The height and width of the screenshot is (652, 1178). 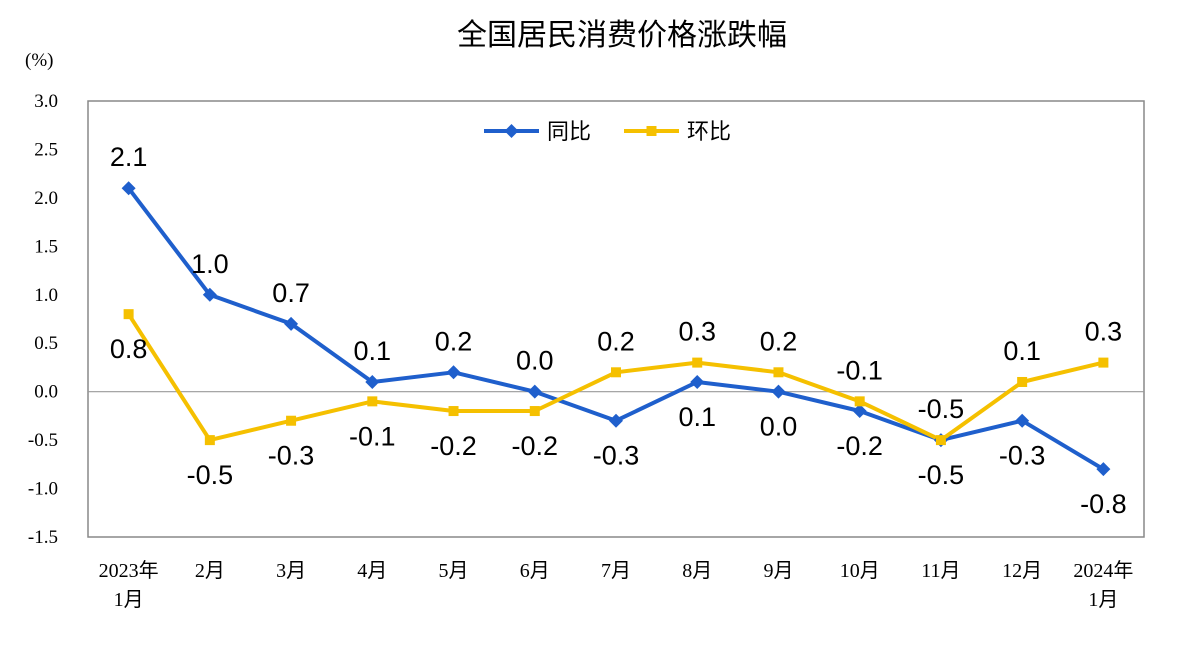 I want to click on x-tick-label: 3月, so click(x=291, y=571).